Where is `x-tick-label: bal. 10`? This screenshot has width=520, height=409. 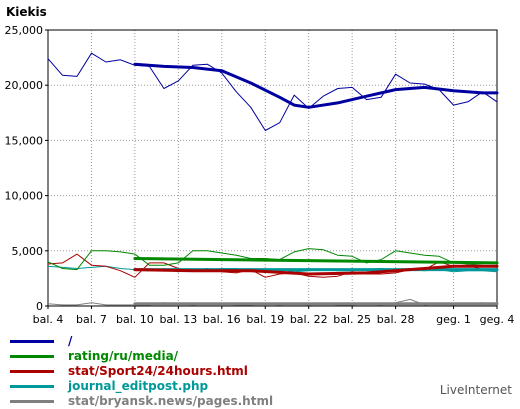 x-tick-label: bal. 10 is located at coordinates (135, 319).